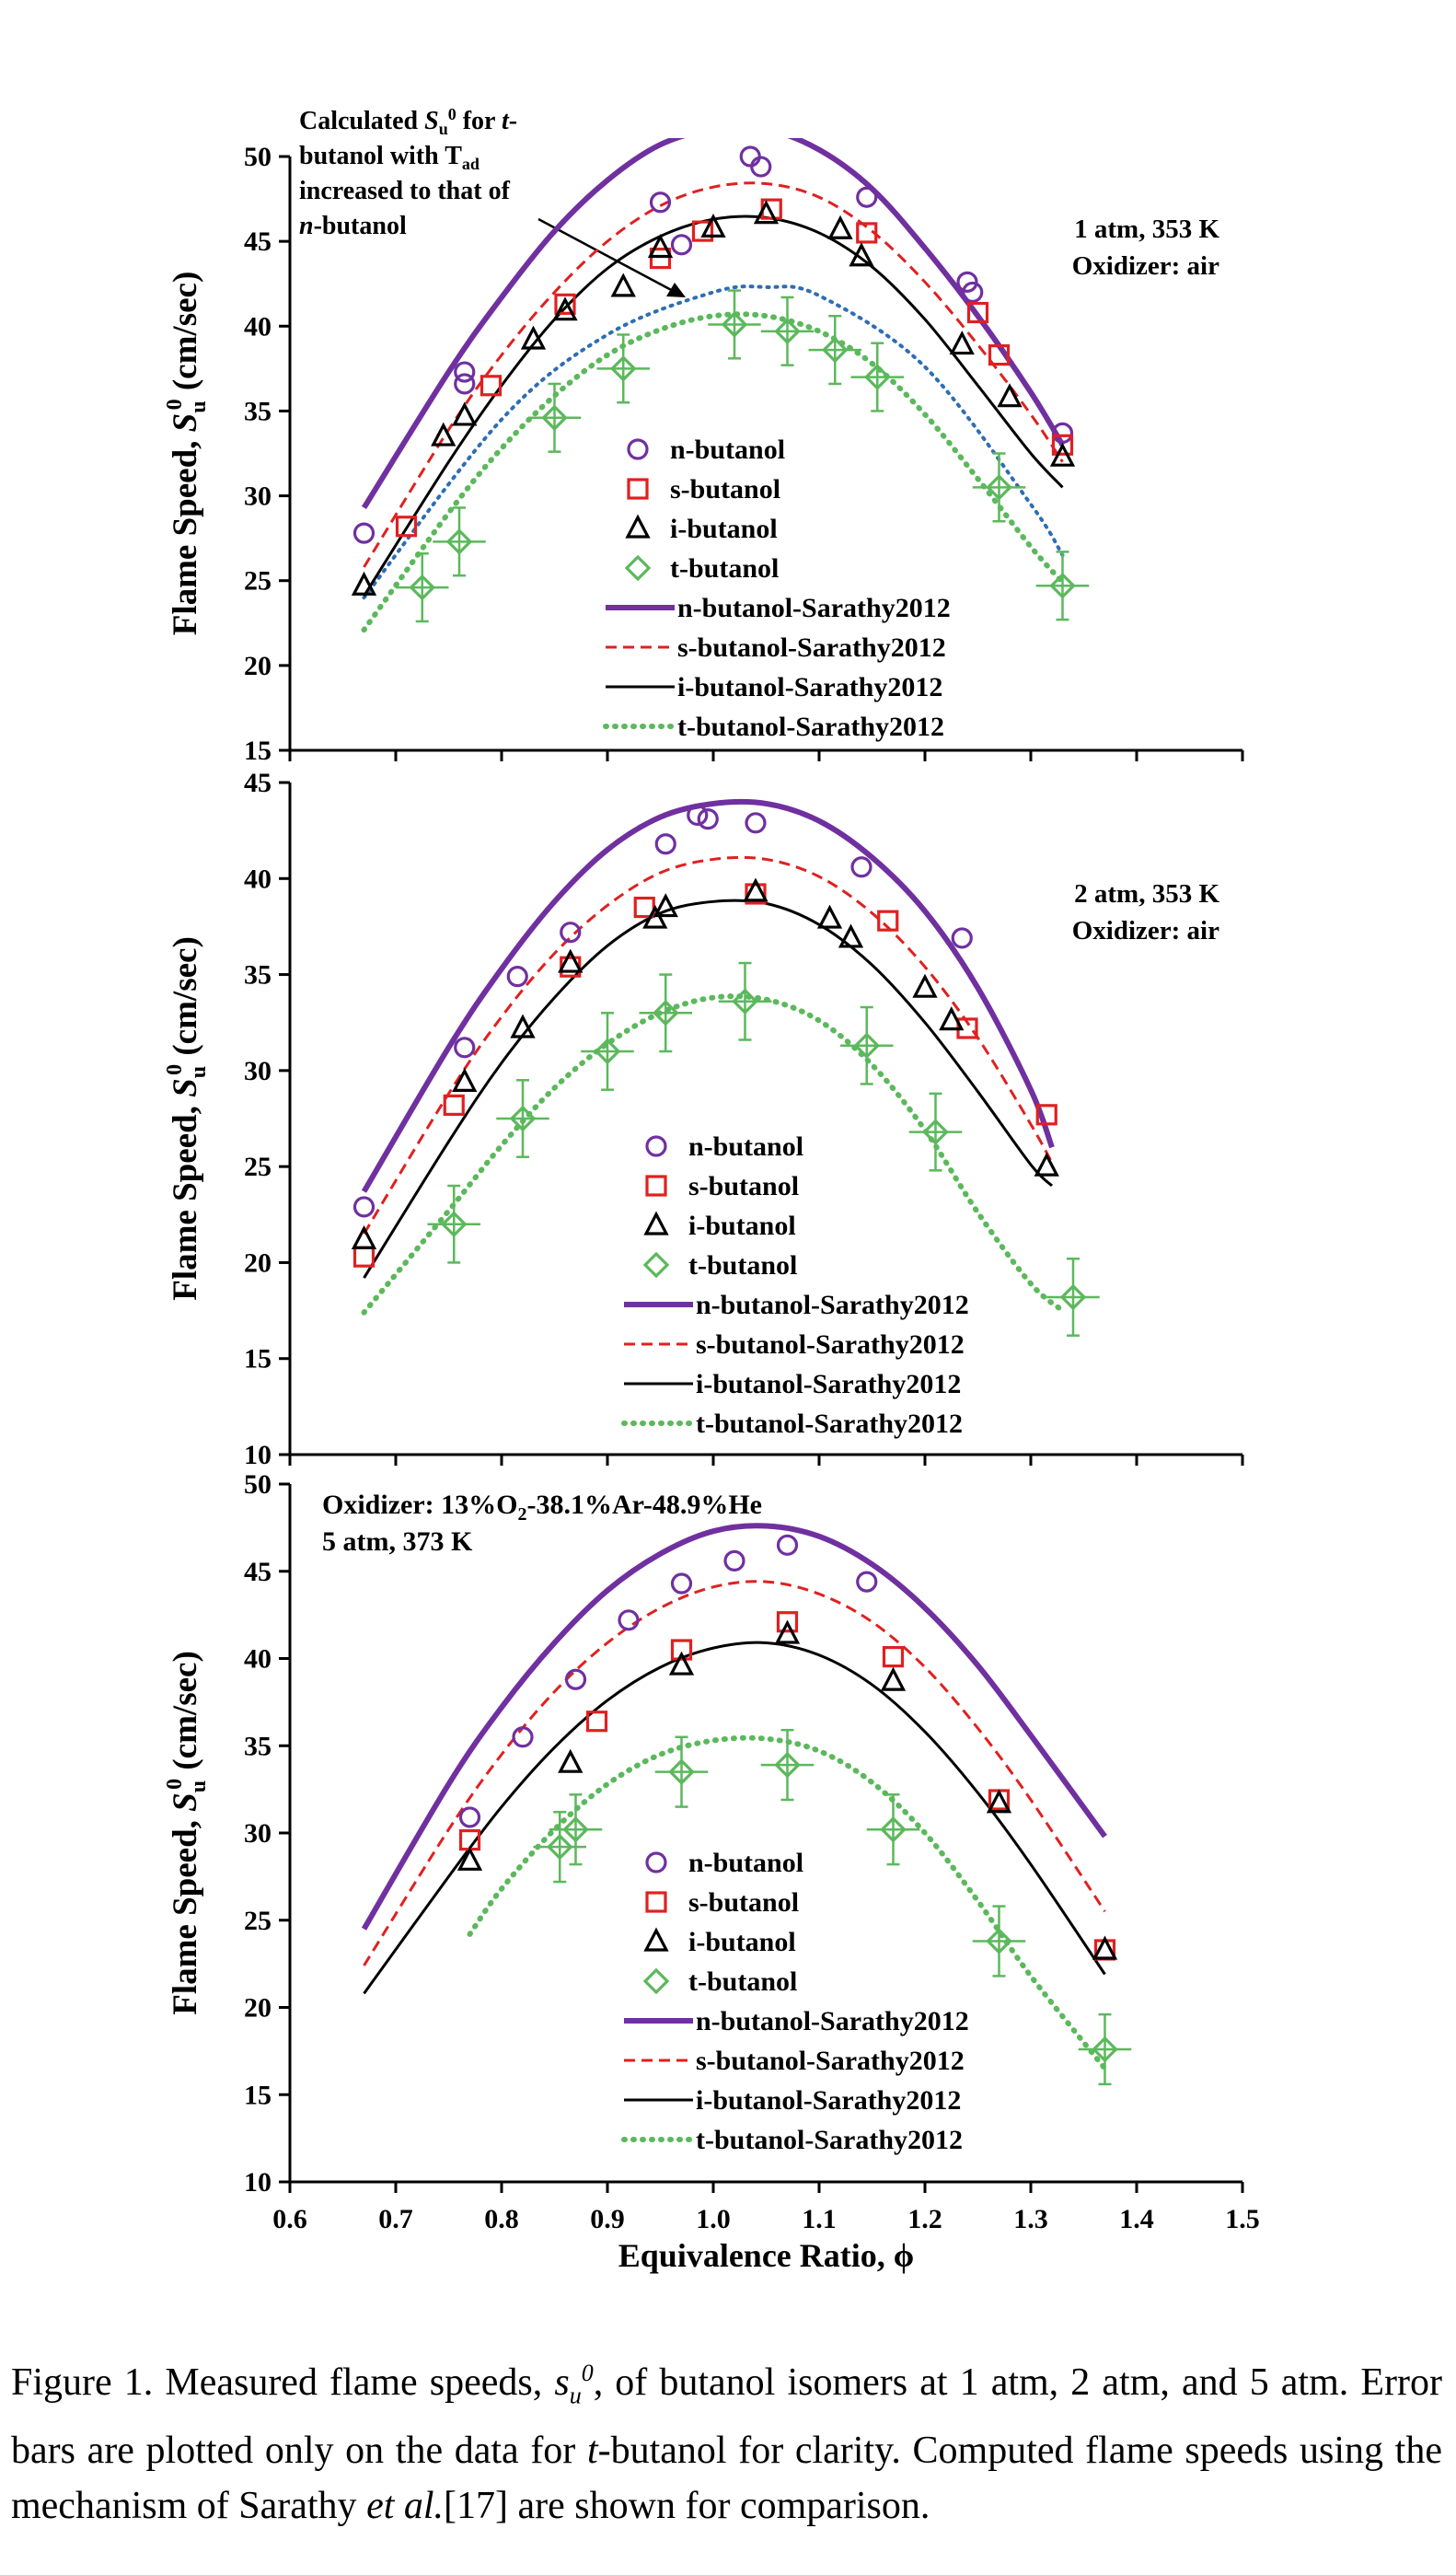 The image size is (1456, 2575). What do you see at coordinates (1136, 2219) in the screenshot?
I see `x-tick-label: 1.4` at bounding box center [1136, 2219].